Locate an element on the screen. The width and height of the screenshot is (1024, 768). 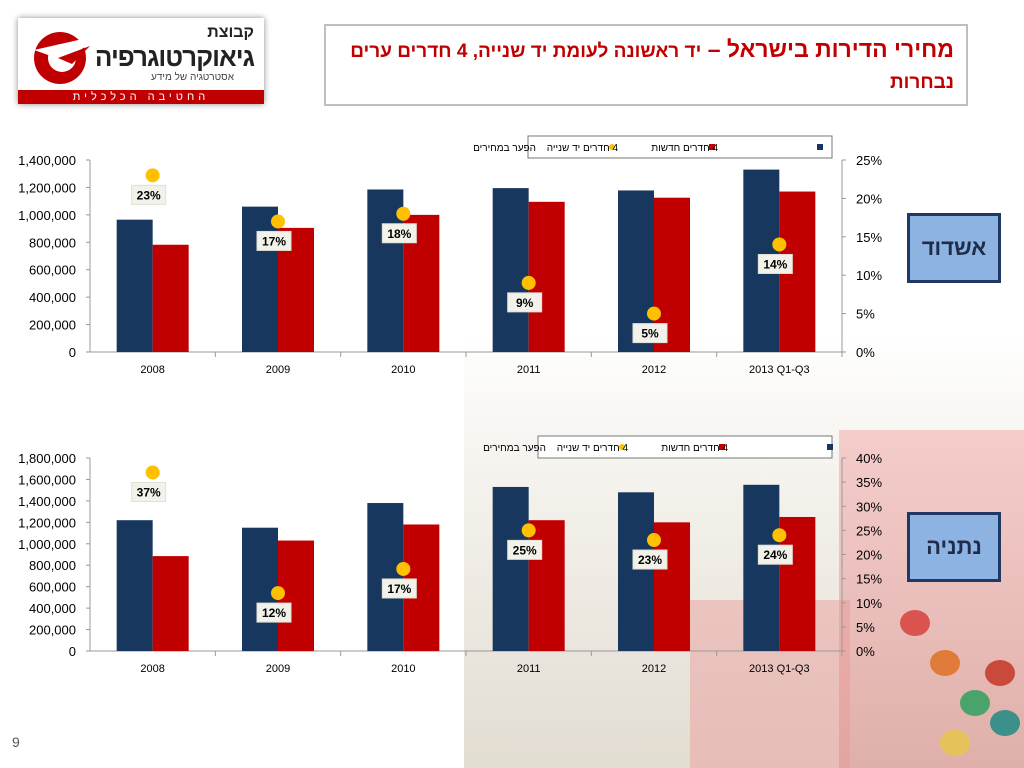
y-tick-label-right: 0% is located at coordinates (865, 651).